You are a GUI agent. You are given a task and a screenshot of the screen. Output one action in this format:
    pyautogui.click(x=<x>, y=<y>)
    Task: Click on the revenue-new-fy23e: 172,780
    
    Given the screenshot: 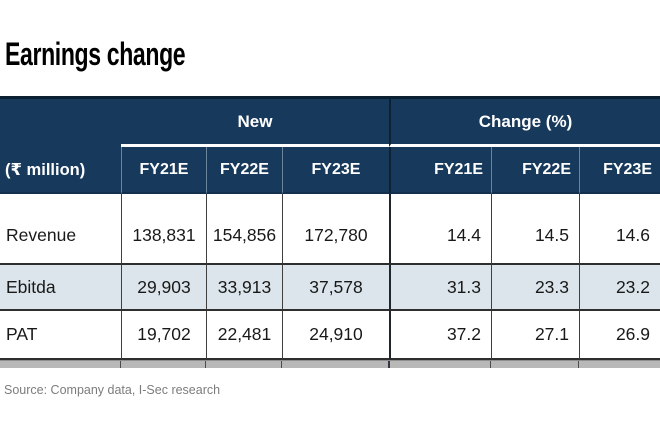 What is the action you would take?
    pyautogui.click(x=335, y=229)
    